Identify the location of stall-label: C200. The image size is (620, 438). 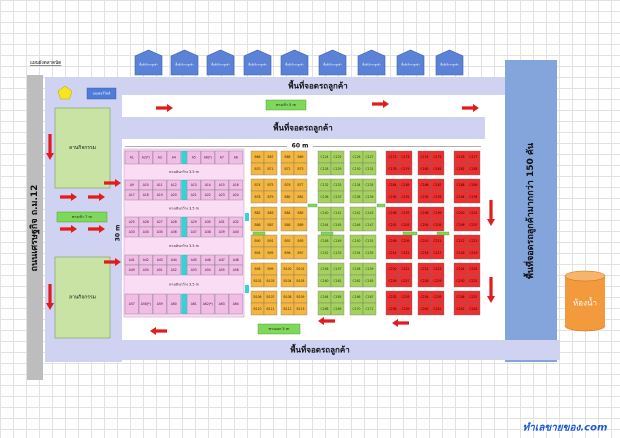
(460, 213).